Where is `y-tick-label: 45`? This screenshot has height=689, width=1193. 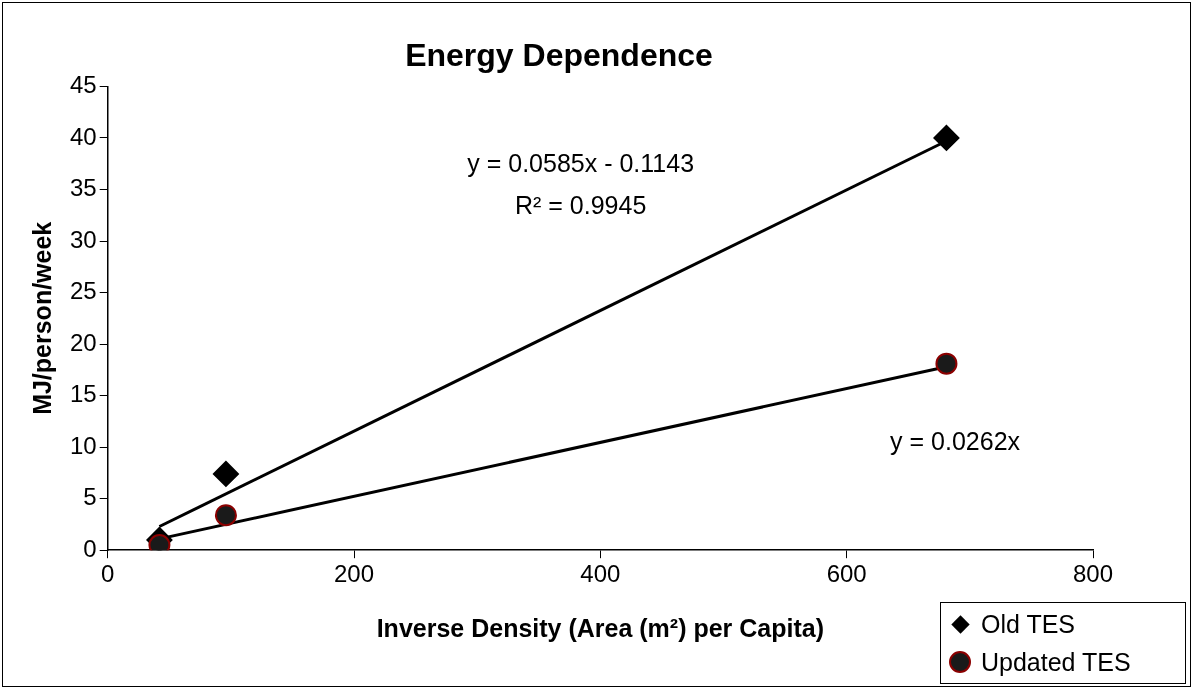 y-tick-label: 45 is located at coordinates (83, 85).